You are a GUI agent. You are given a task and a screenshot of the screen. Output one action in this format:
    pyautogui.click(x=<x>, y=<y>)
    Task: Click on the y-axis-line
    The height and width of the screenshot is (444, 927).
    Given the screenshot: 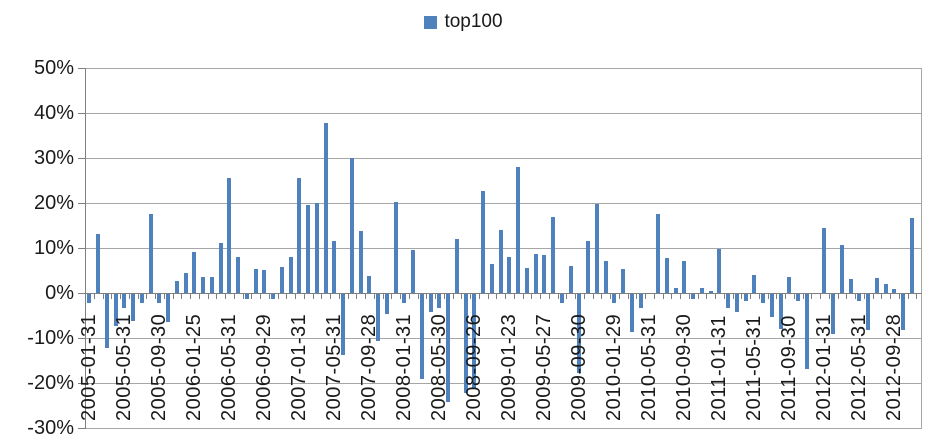 What is the action you would take?
    pyautogui.click(x=85, y=248)
    